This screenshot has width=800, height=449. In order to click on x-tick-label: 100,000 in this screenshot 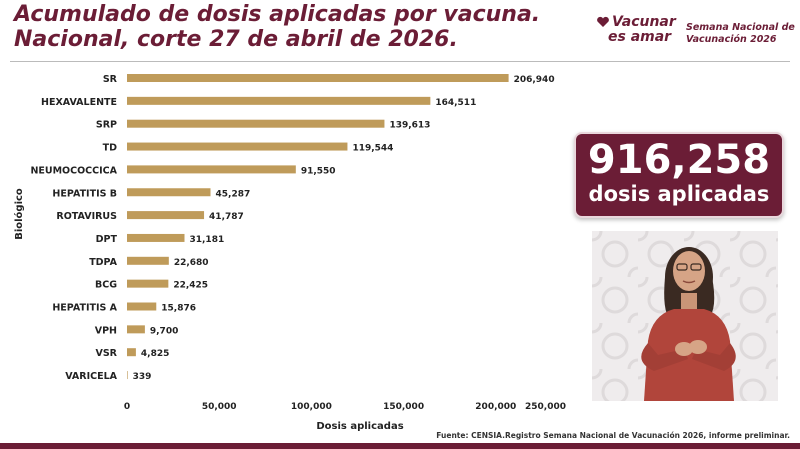, I will do `click(311, 407)`.